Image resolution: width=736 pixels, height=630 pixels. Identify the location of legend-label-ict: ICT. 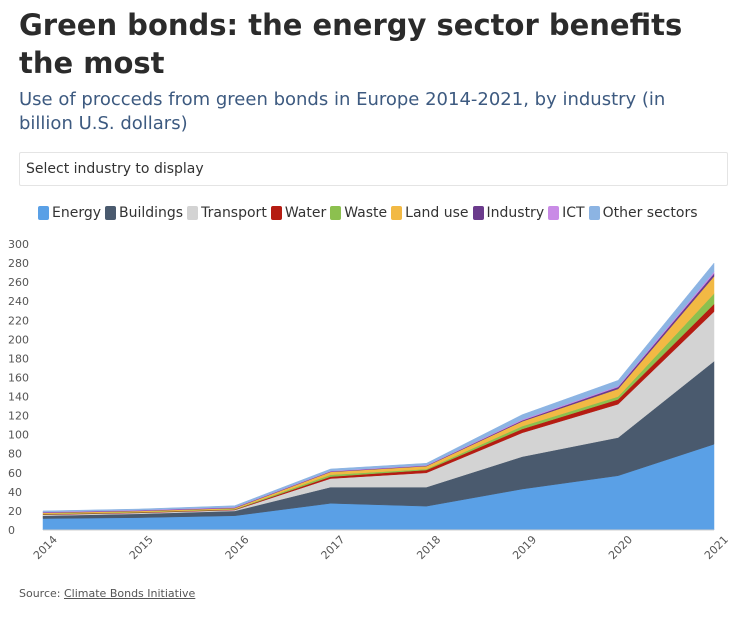
(573, 213).